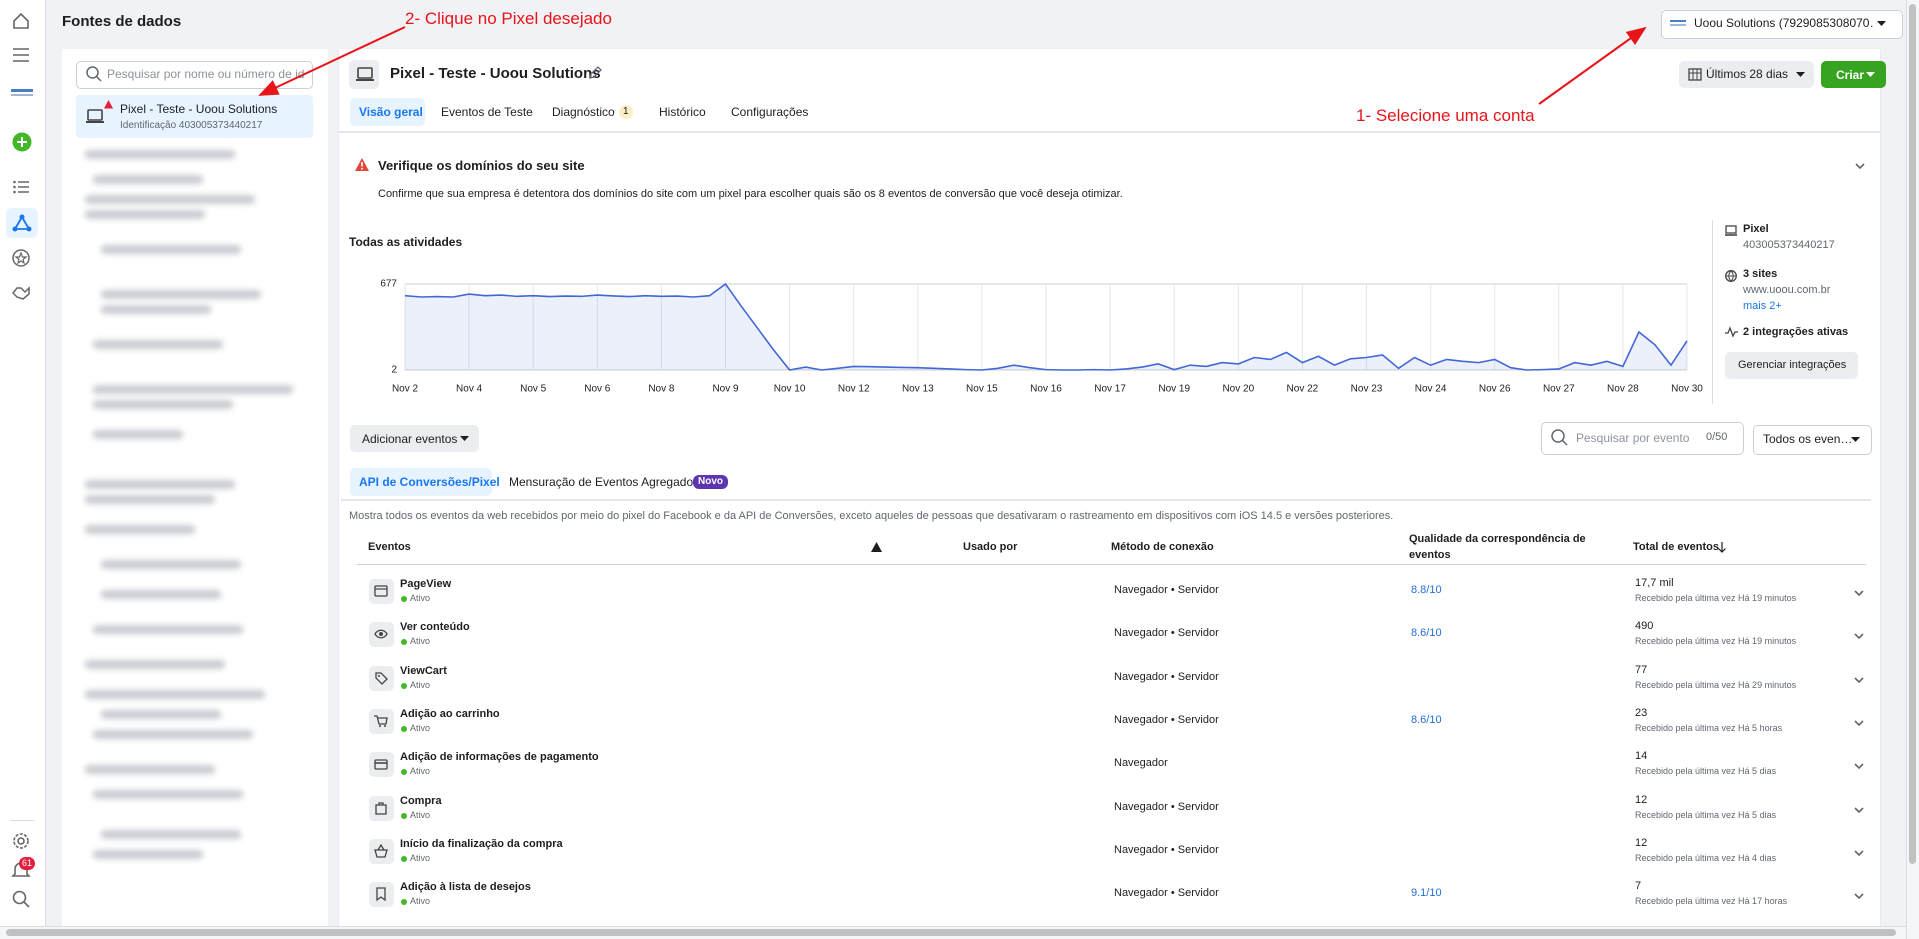 The width and height of the screenshot is (1919, 939). What do you see at coordinates (583, 112) in the screenshot?
I see `tab: Diagnóstico` at bounding box center [583, 112].